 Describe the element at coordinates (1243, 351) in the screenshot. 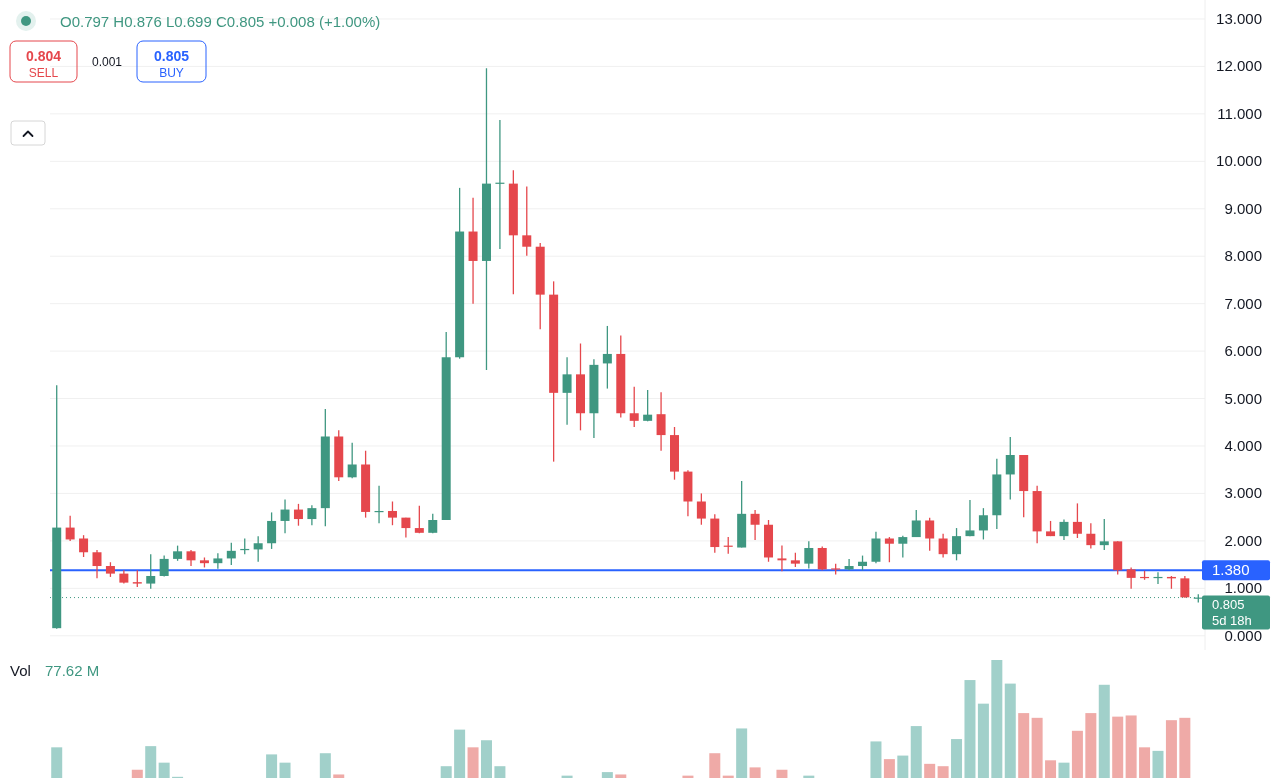

I see `y-tick-label: 6.000` at that location.